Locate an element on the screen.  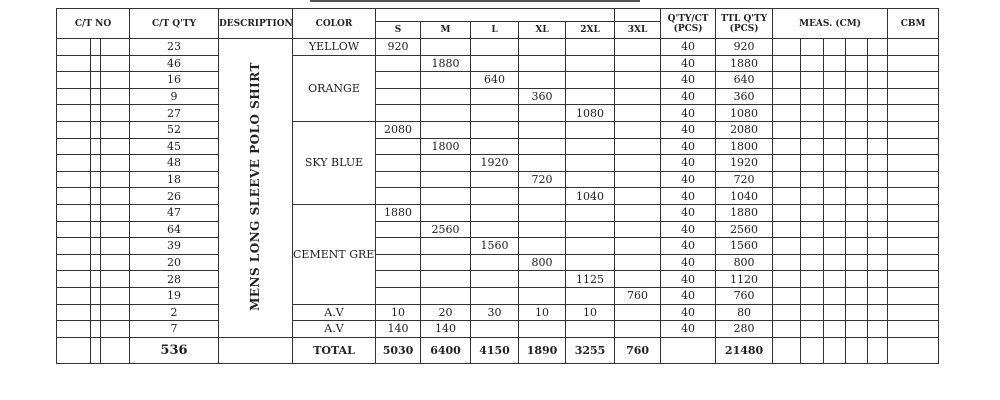
ttl-qty-cell: 1080 is located at coordinates (744, 113).